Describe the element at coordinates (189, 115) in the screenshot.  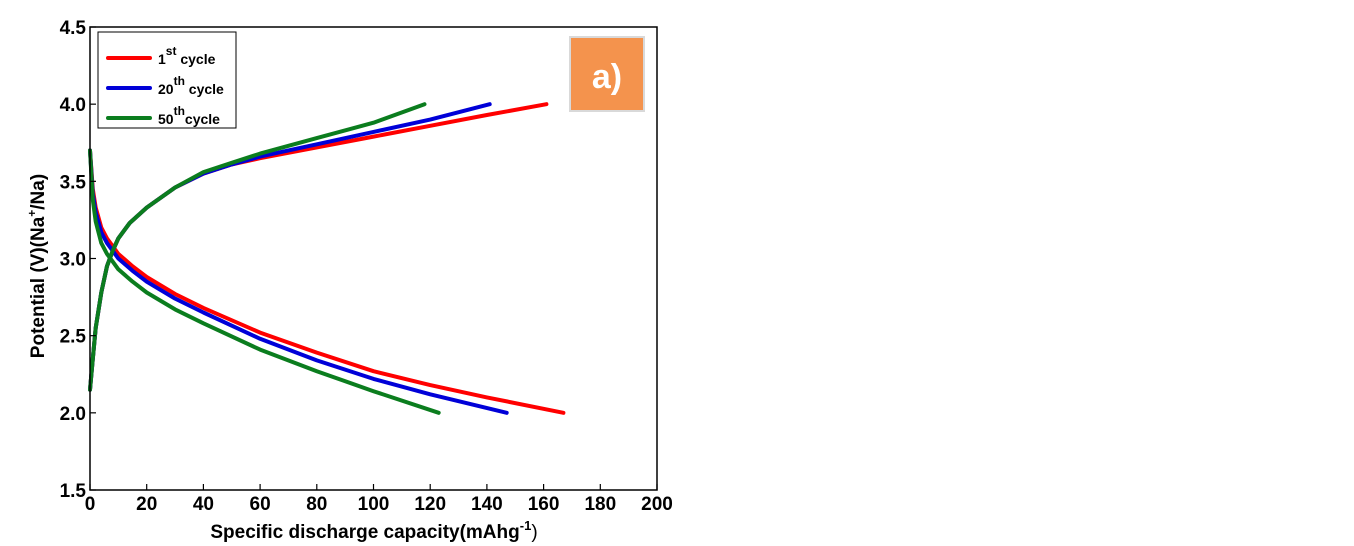
I see `legend-label-3: 50thcycle` at that location.